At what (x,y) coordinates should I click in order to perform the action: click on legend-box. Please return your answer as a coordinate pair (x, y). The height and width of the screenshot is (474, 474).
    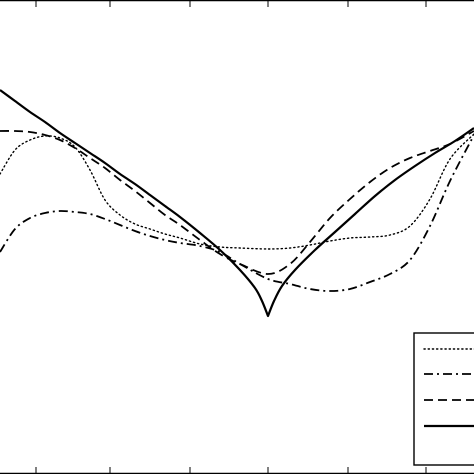
    Looking at the image, I should click on (443, 399).